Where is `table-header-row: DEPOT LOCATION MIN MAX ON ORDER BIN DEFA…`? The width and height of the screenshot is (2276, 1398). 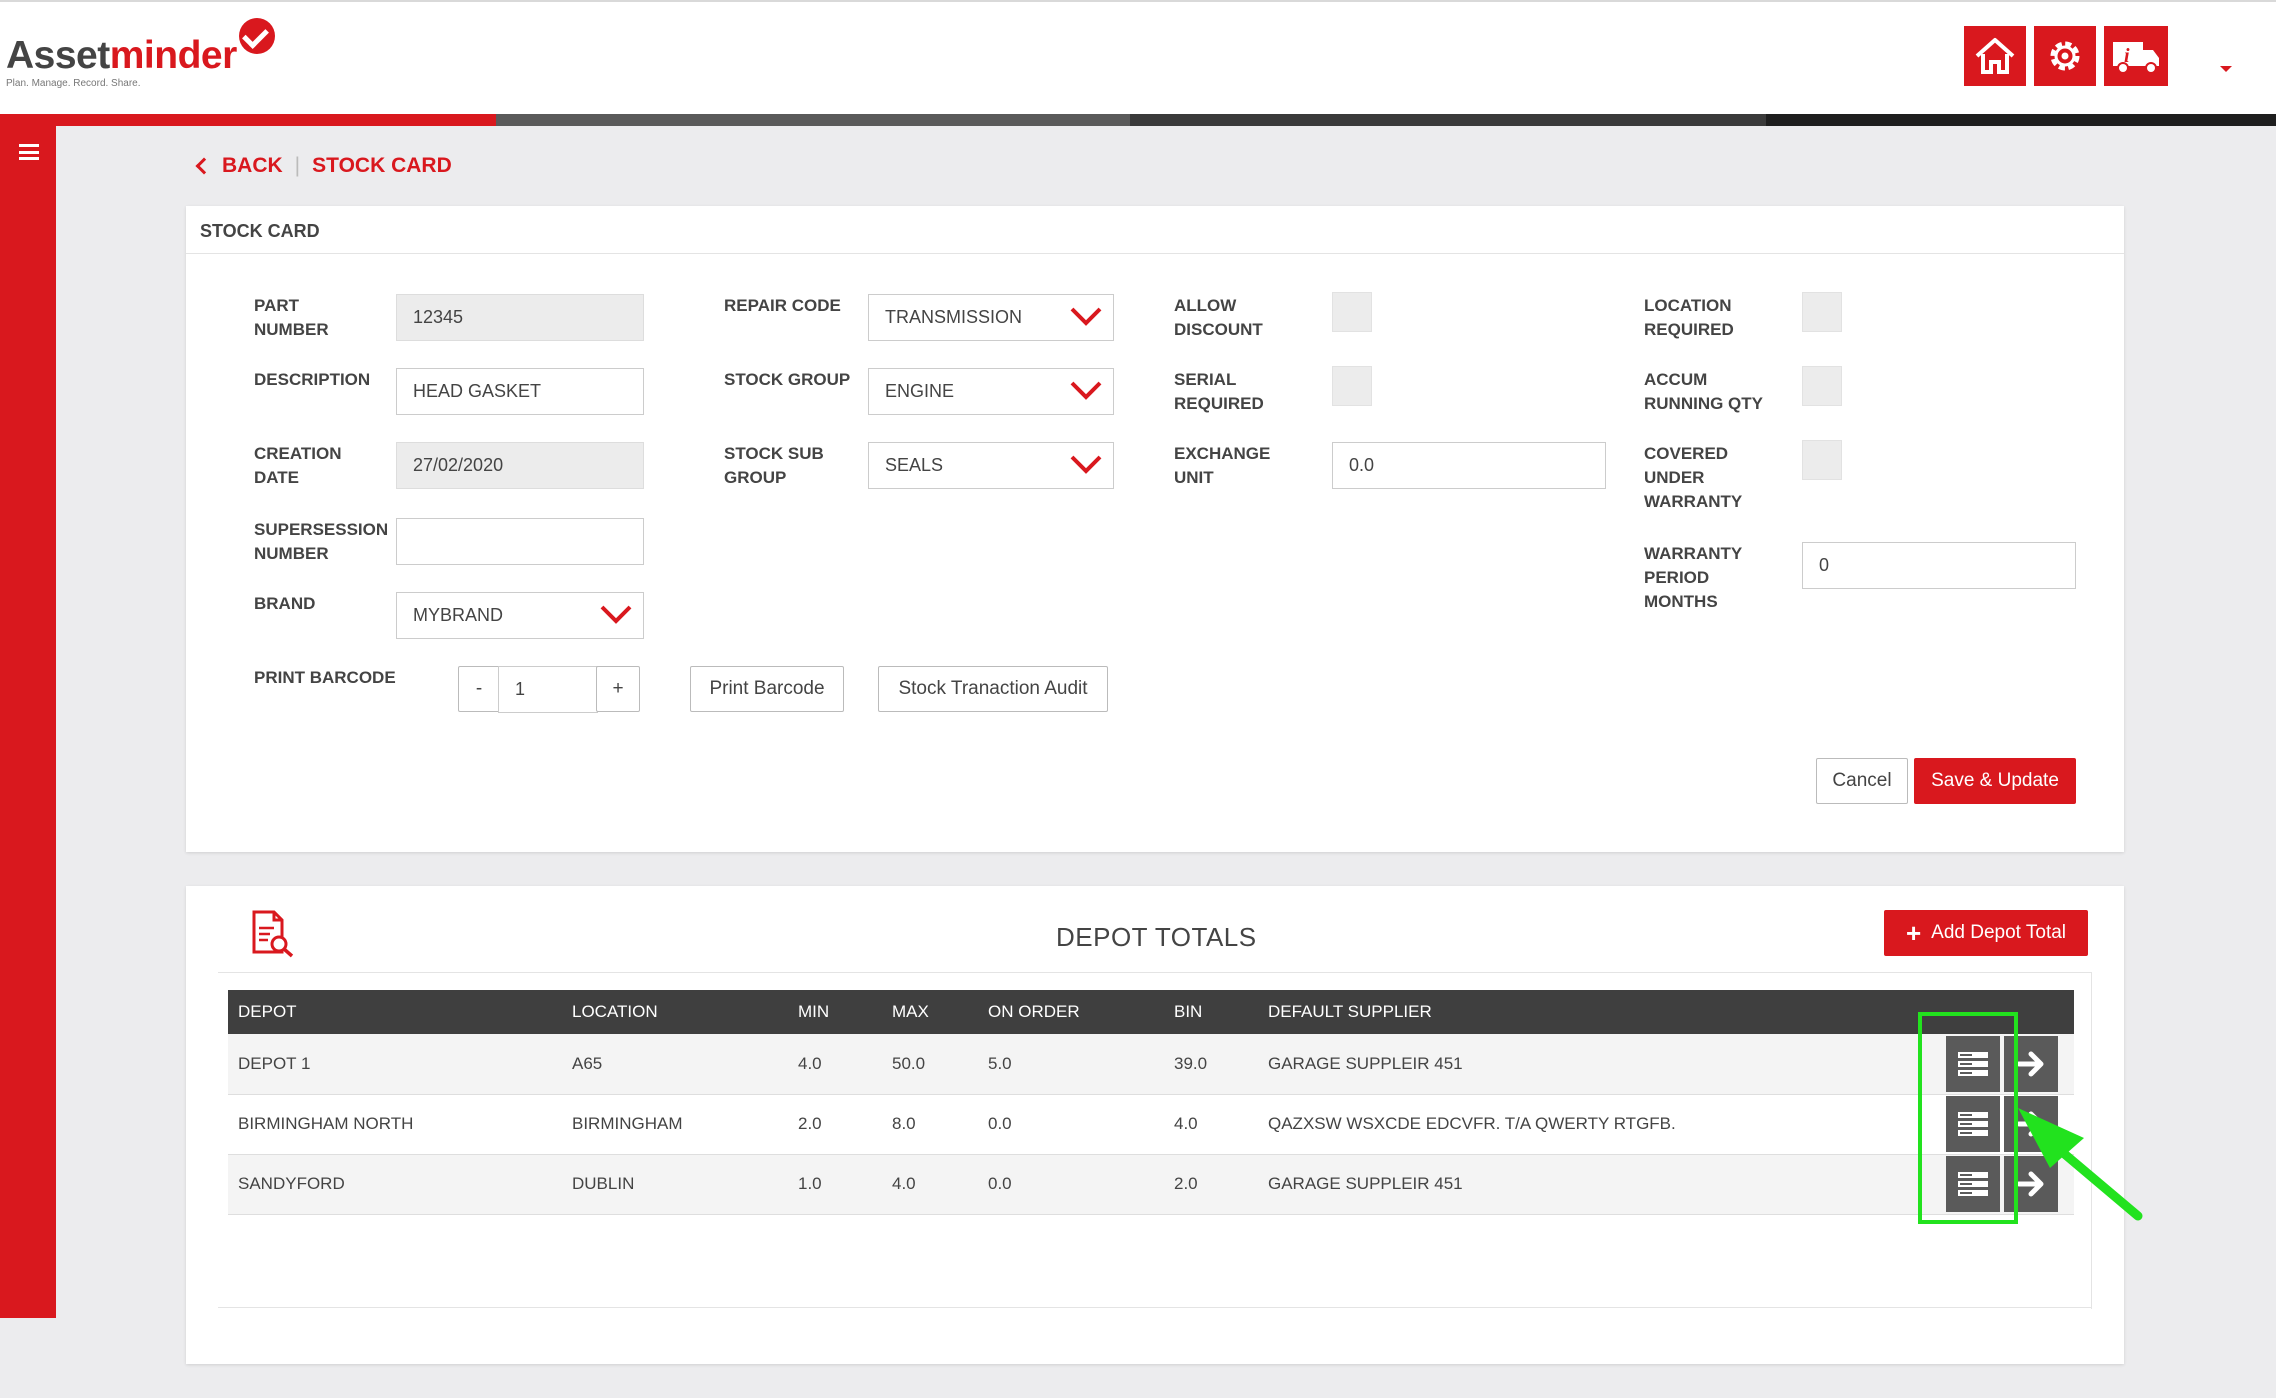
table-header-row: DEPOT LOCATION MIN MAX ON ORDER BIN DEFA… is located at coordinates (1151, 1012).